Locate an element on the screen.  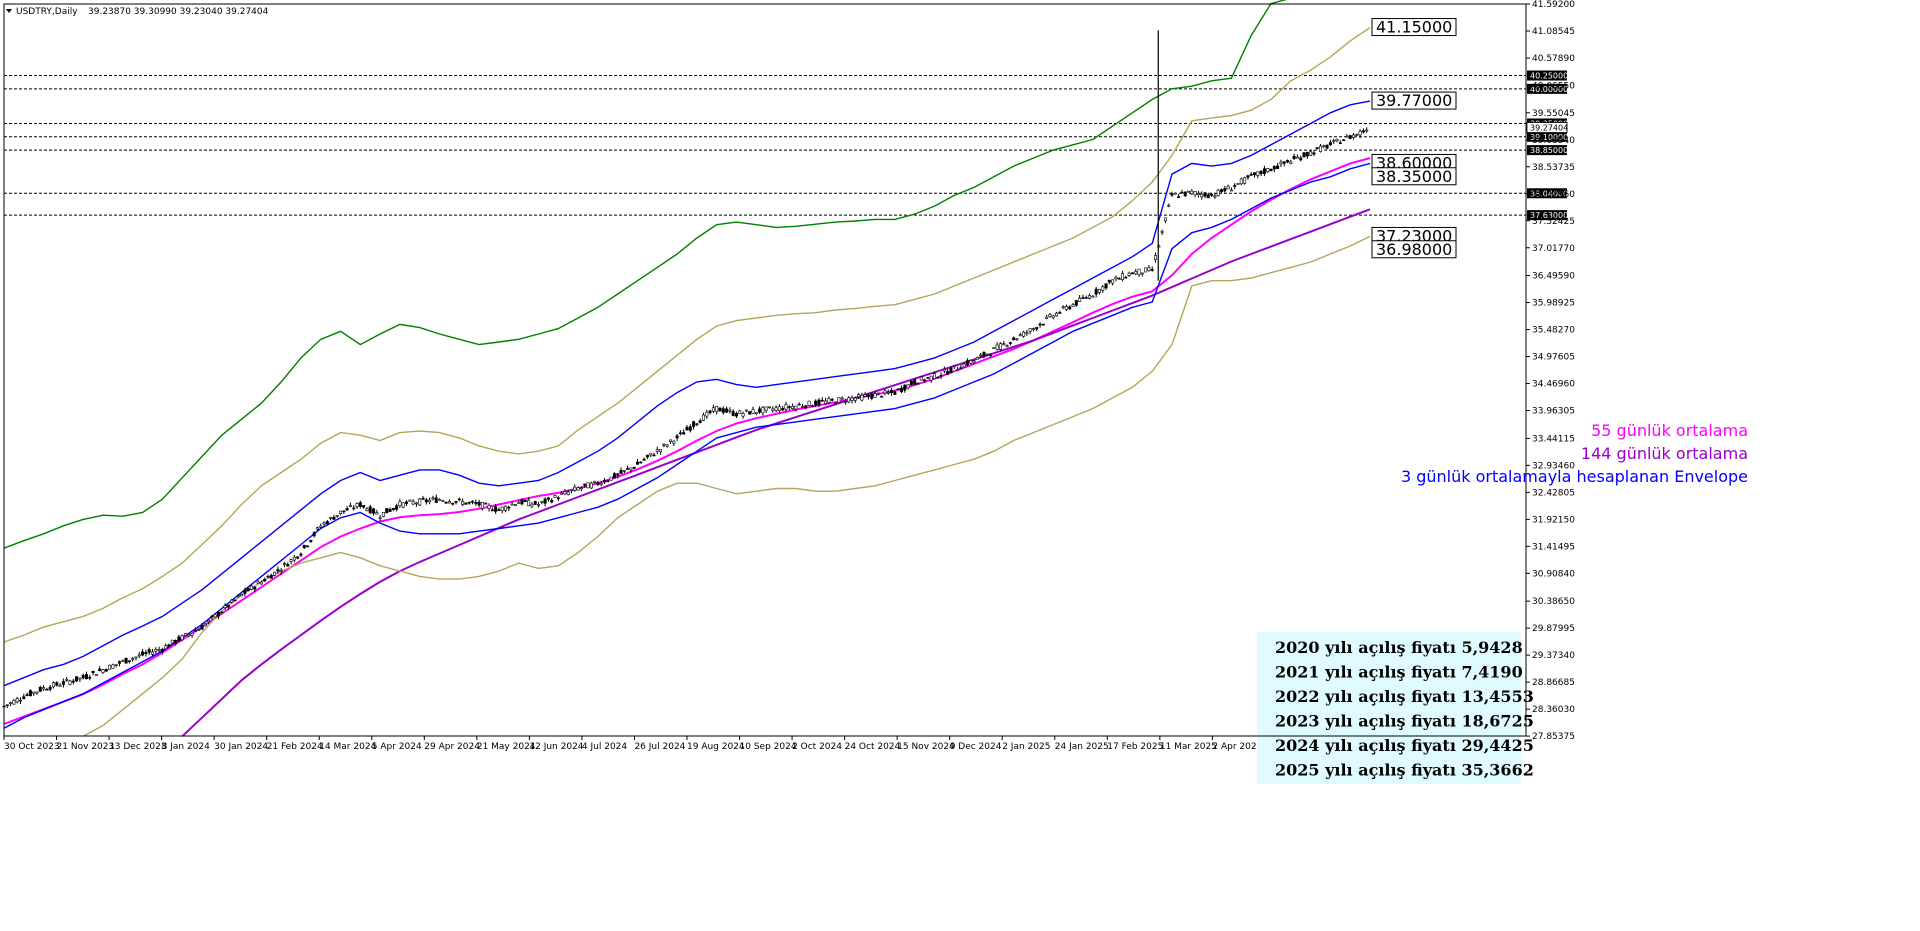
y-tick-label: 41.08545 is located at coordinates (1553, 32).